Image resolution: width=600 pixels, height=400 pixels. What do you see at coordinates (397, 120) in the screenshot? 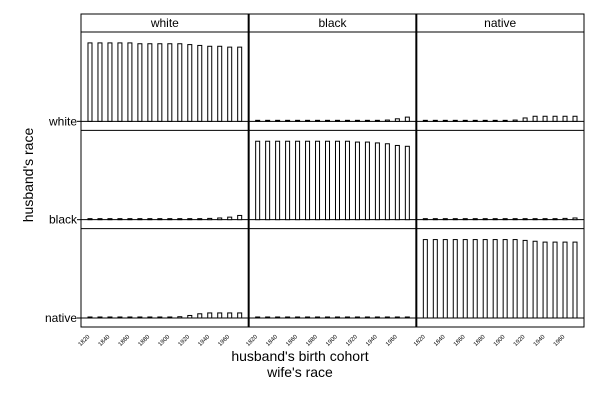
I see `bar-black-white-1960` at bounding box center [397, 120].